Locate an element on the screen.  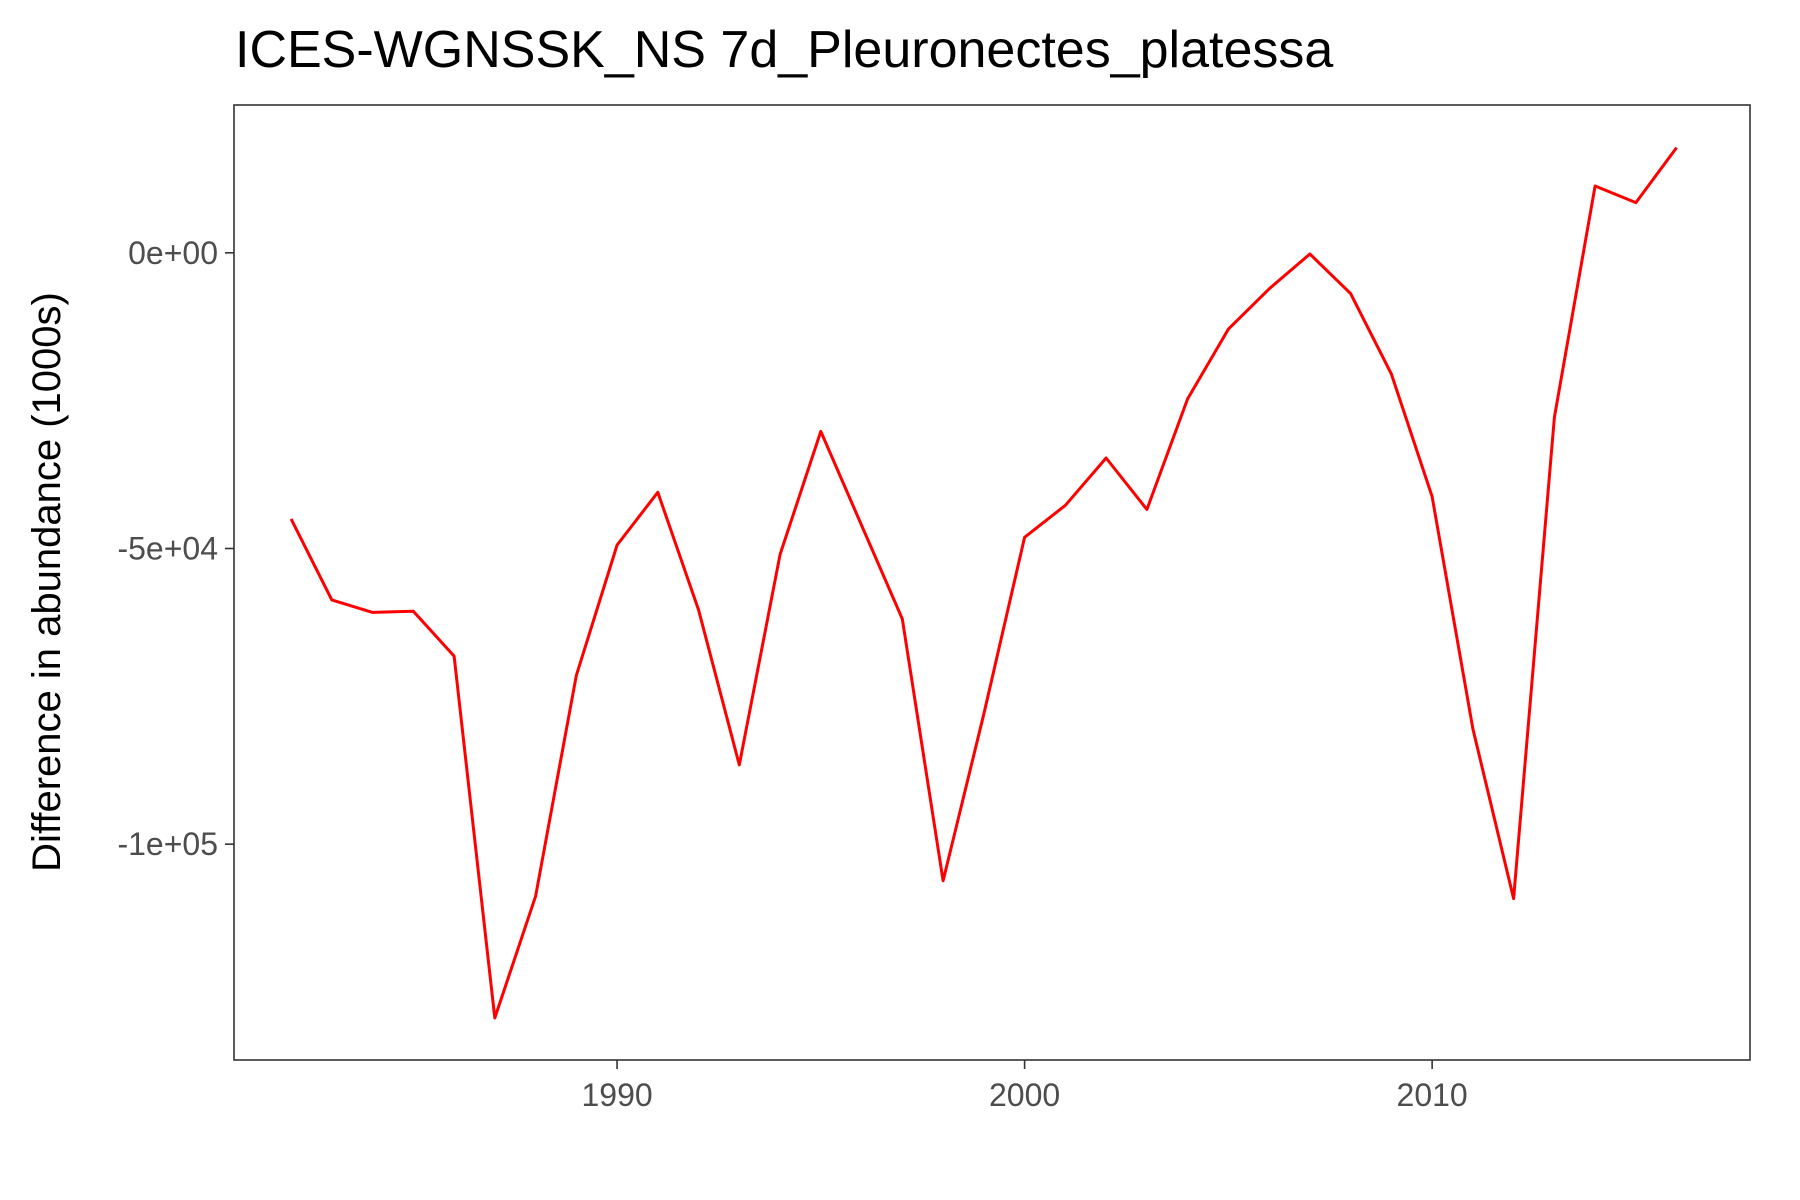
x-tick-label: 2000 is located at coordinates (1024, 1095).